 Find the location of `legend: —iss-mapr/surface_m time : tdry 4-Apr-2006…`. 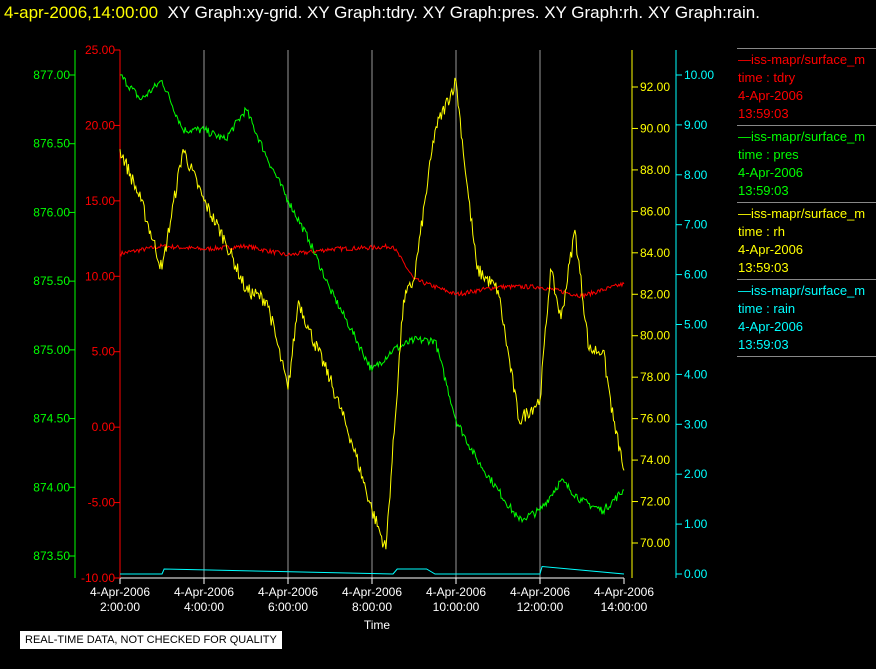

legend: —iss-mapr/surface_m time : tdry 4-Apr-2006… is located at coordinates (806, 202).